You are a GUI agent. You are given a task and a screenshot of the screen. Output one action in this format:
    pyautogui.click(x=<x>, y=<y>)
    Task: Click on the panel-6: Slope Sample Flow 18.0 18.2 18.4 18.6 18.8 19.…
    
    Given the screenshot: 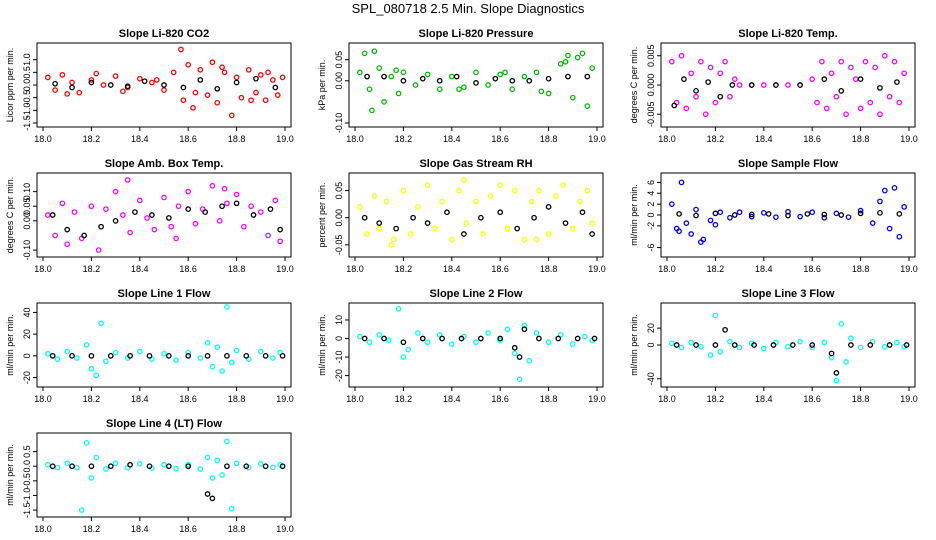 What is the action you would take?
    pyautogui.click(x=773, y=216)
    